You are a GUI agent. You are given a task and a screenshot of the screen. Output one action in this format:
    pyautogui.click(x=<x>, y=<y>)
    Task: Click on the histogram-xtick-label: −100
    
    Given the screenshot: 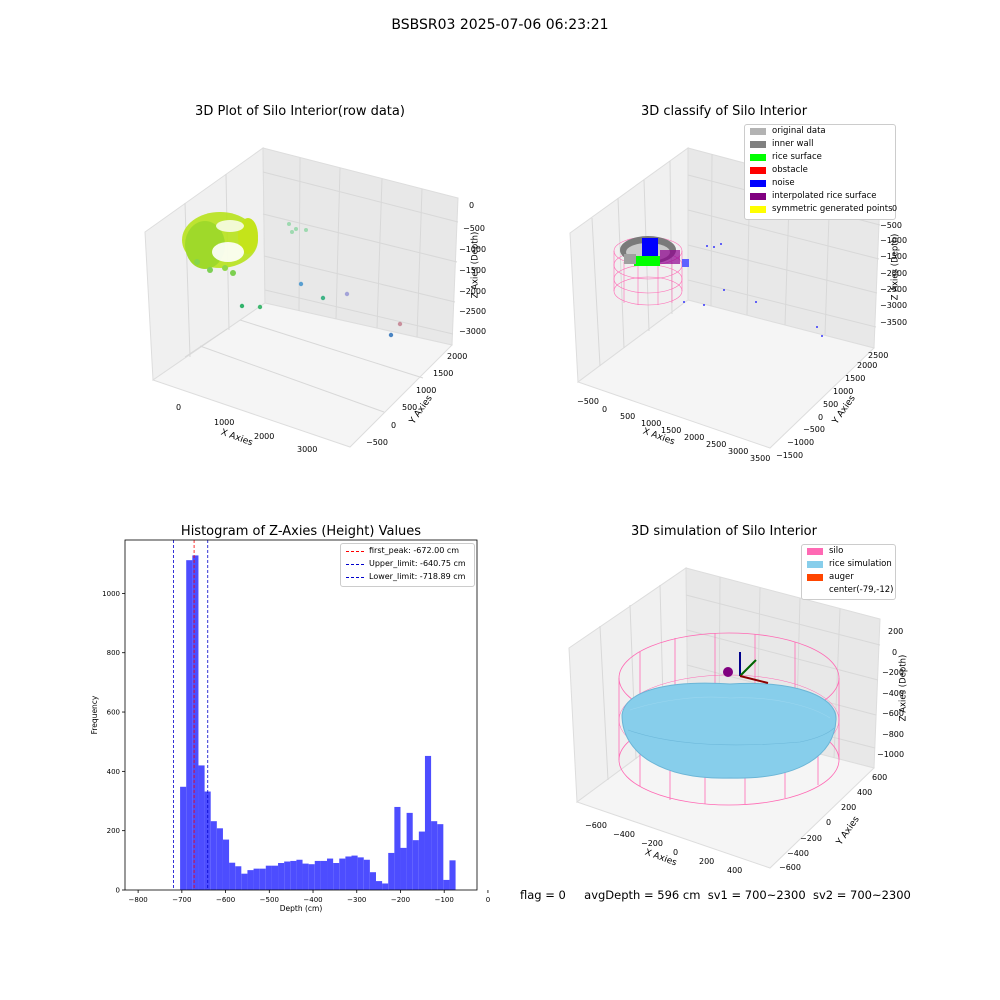 What is the action you would take?
    pyautogui.click(x=444, y=900)
    